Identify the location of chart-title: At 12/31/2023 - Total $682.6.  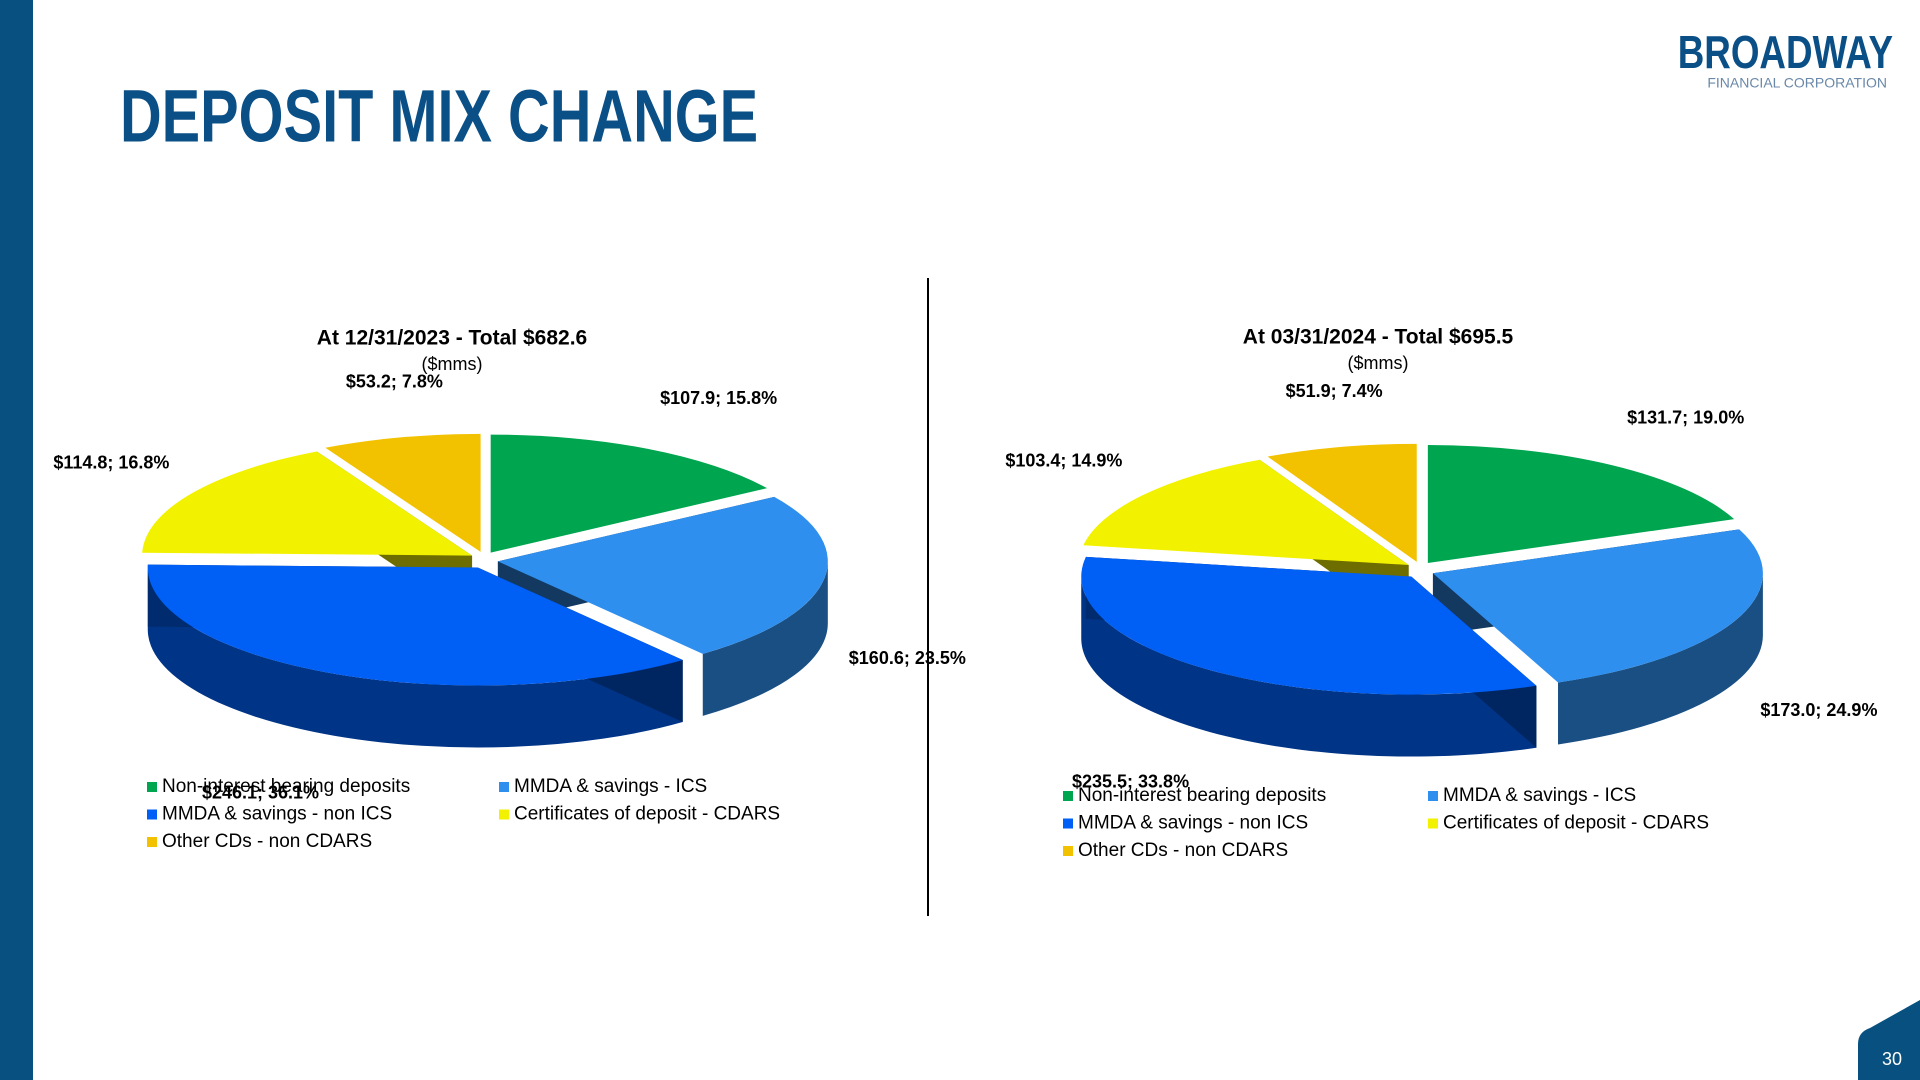
(452, 338).